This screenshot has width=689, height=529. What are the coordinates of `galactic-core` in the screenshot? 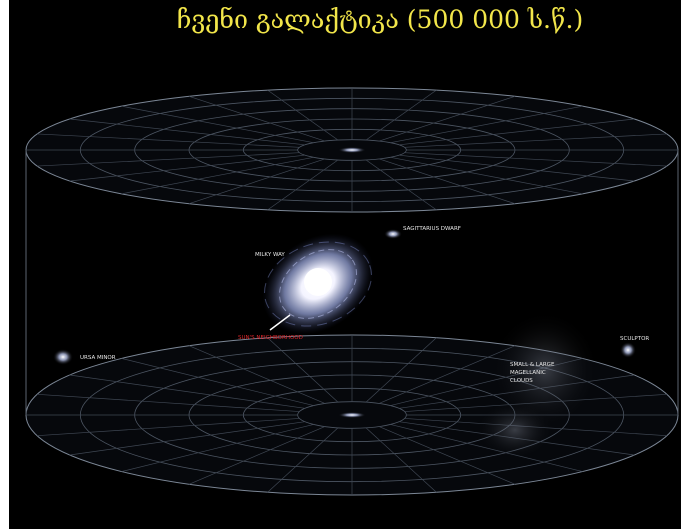 It's located at (318, 282).